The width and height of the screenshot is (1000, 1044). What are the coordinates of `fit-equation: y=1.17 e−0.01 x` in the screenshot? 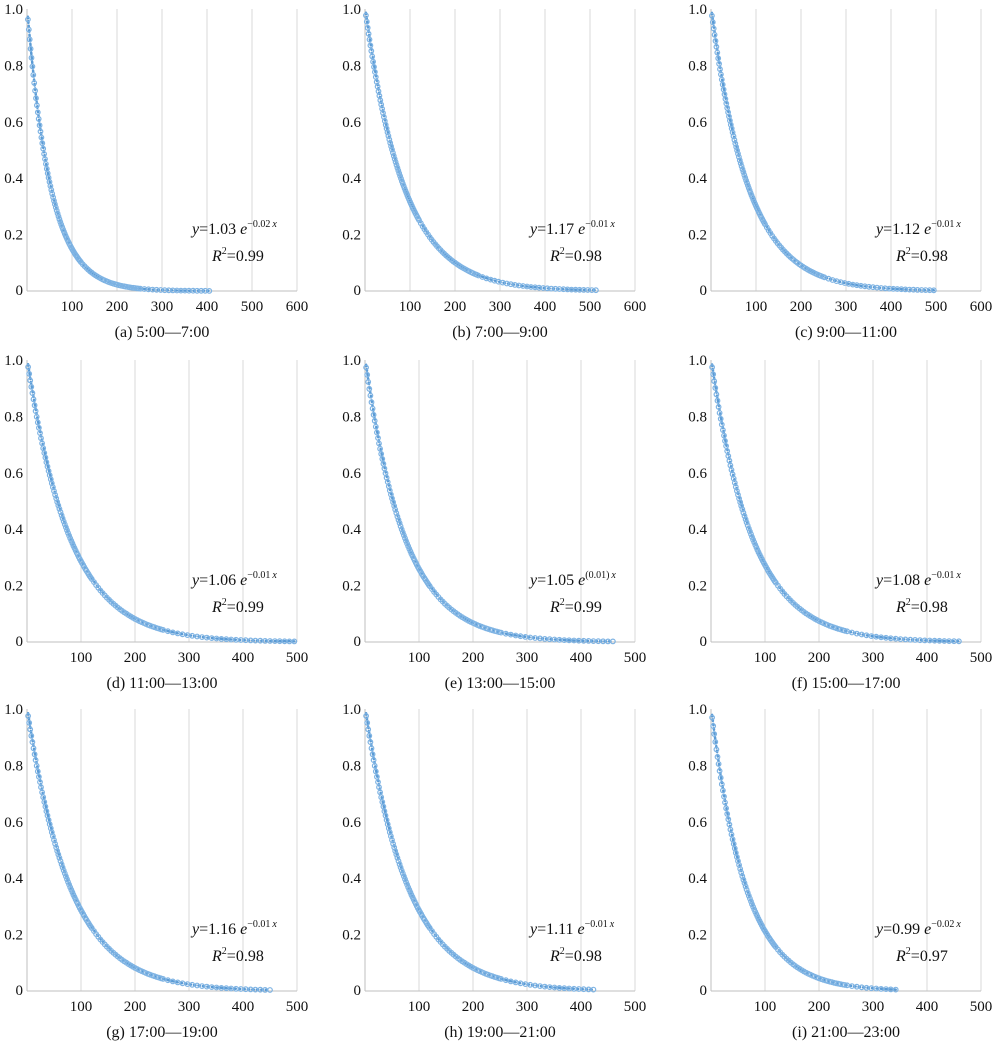 It's located at (571, 228).